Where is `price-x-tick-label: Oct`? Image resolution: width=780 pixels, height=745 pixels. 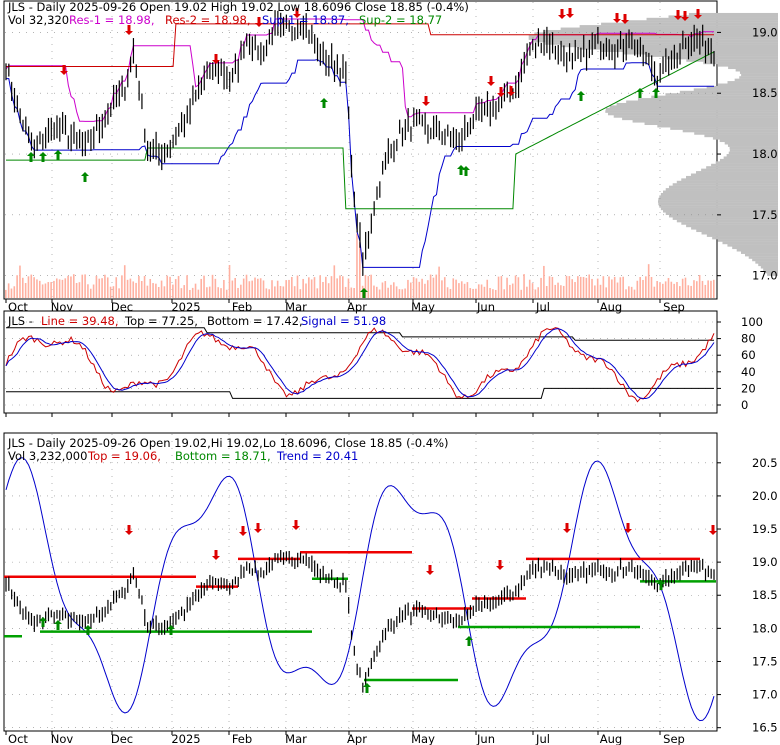
price-x-tick-label: Oct is located at coordinates (18, 307).